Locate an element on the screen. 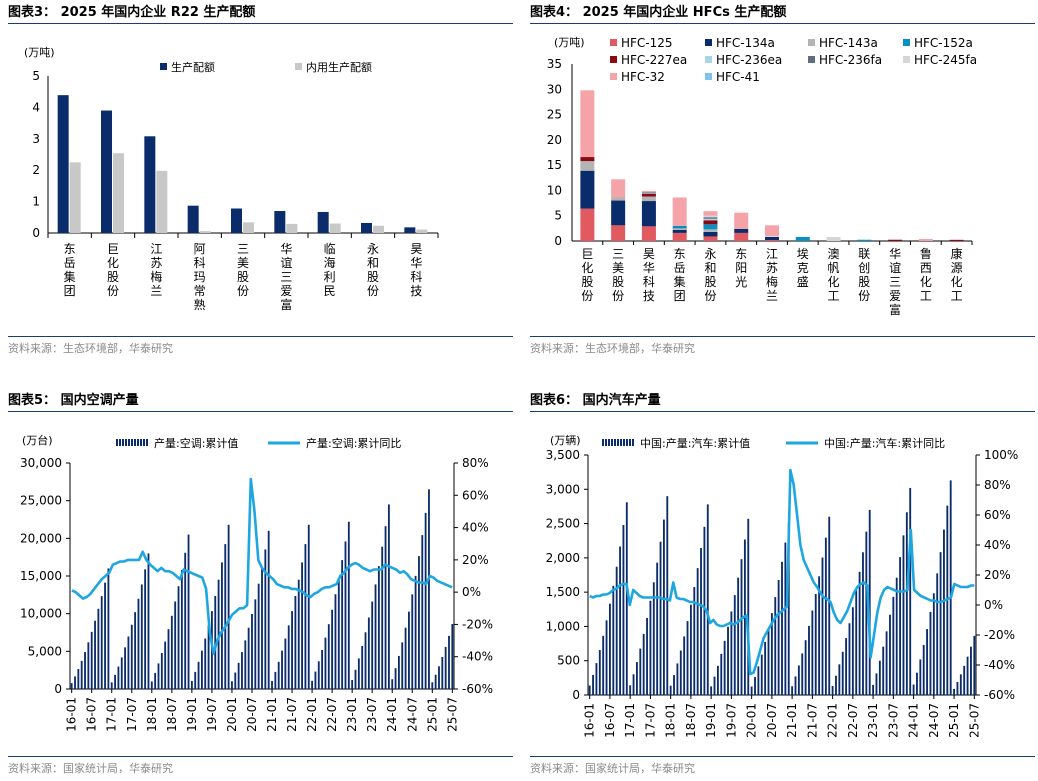 Image resolution: width=1038 pixels, height=781 pixels. y-axis-unit: (万吨) is located at coordinates (39, 52).